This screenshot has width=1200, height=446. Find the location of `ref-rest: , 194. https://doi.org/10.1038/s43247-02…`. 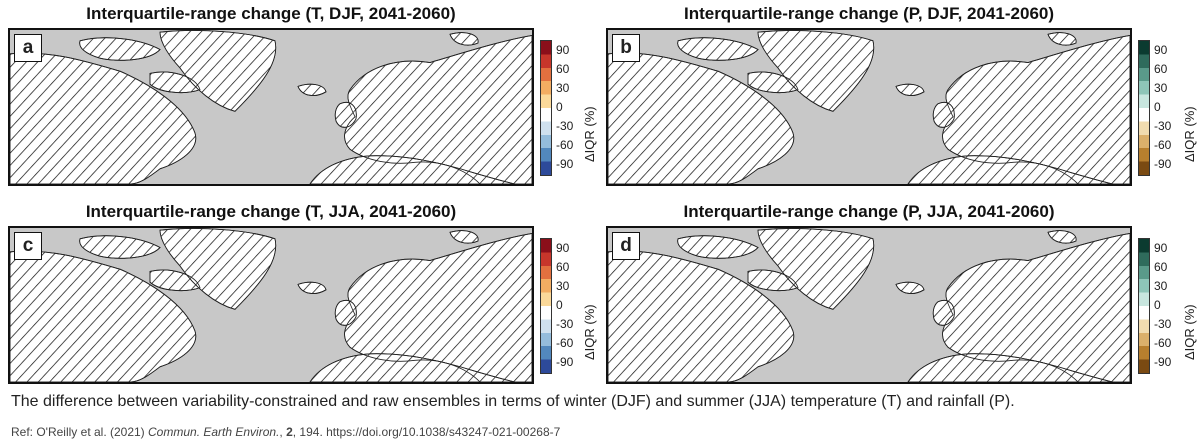

ref-rest: , 194. https://doi.org/10.1038/s43247-02… is located at coordinates (426, 432).